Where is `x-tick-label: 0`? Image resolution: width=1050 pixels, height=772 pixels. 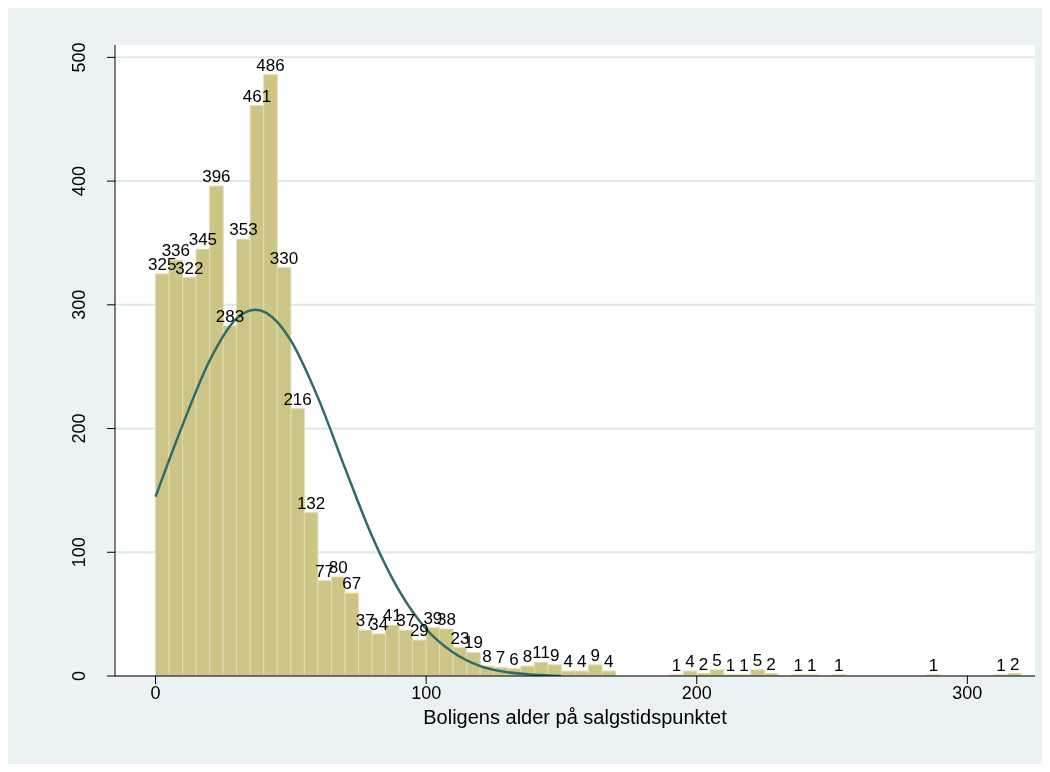 x-tick-label: 0 is located at coordinates (155, 692).